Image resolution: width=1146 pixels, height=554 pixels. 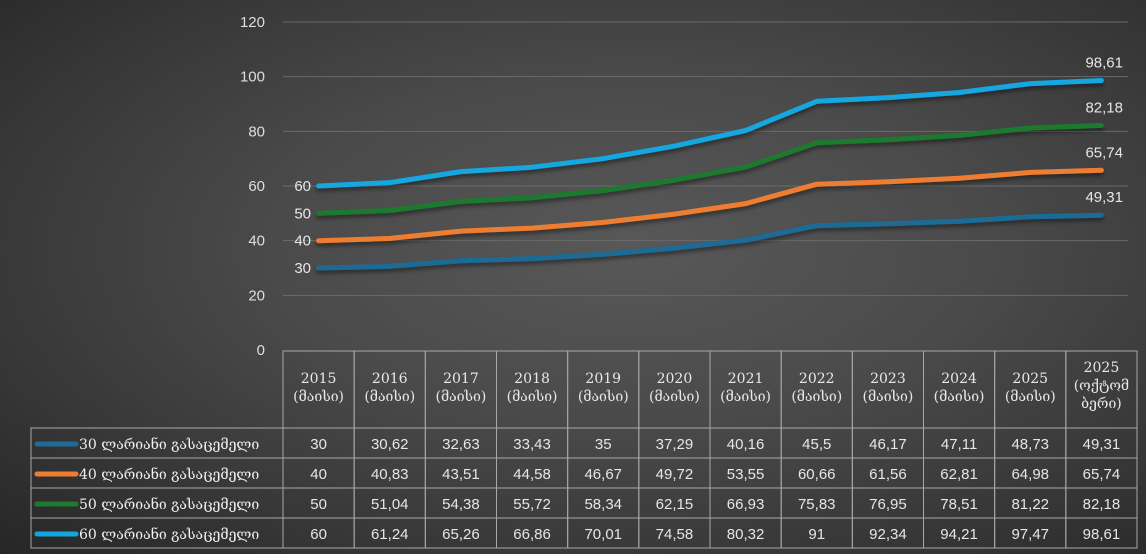 I want to click on table-value: 43,51, so click(x=461, y=474).